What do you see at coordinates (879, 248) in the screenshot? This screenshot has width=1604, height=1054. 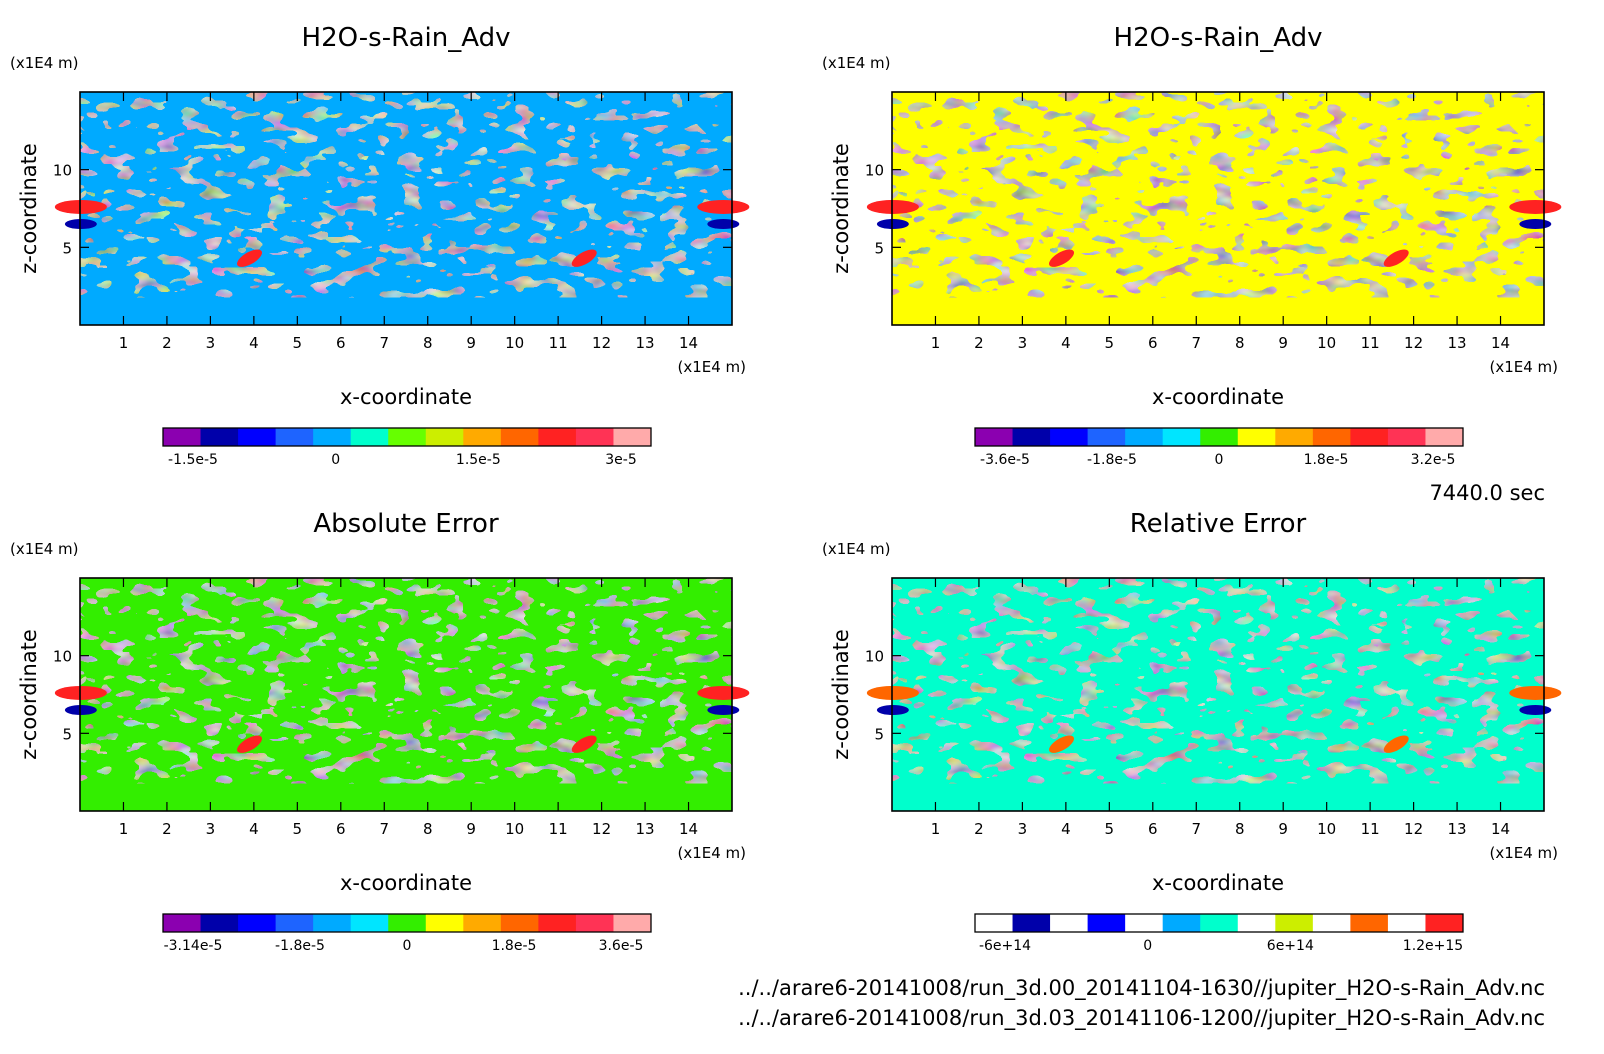 I see `y-tick-label: 5` at bounding box center [879, 248].